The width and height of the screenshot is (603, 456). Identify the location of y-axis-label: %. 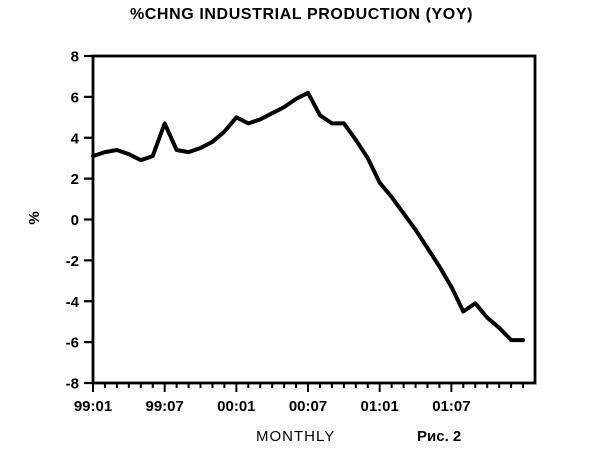
(34, 218).